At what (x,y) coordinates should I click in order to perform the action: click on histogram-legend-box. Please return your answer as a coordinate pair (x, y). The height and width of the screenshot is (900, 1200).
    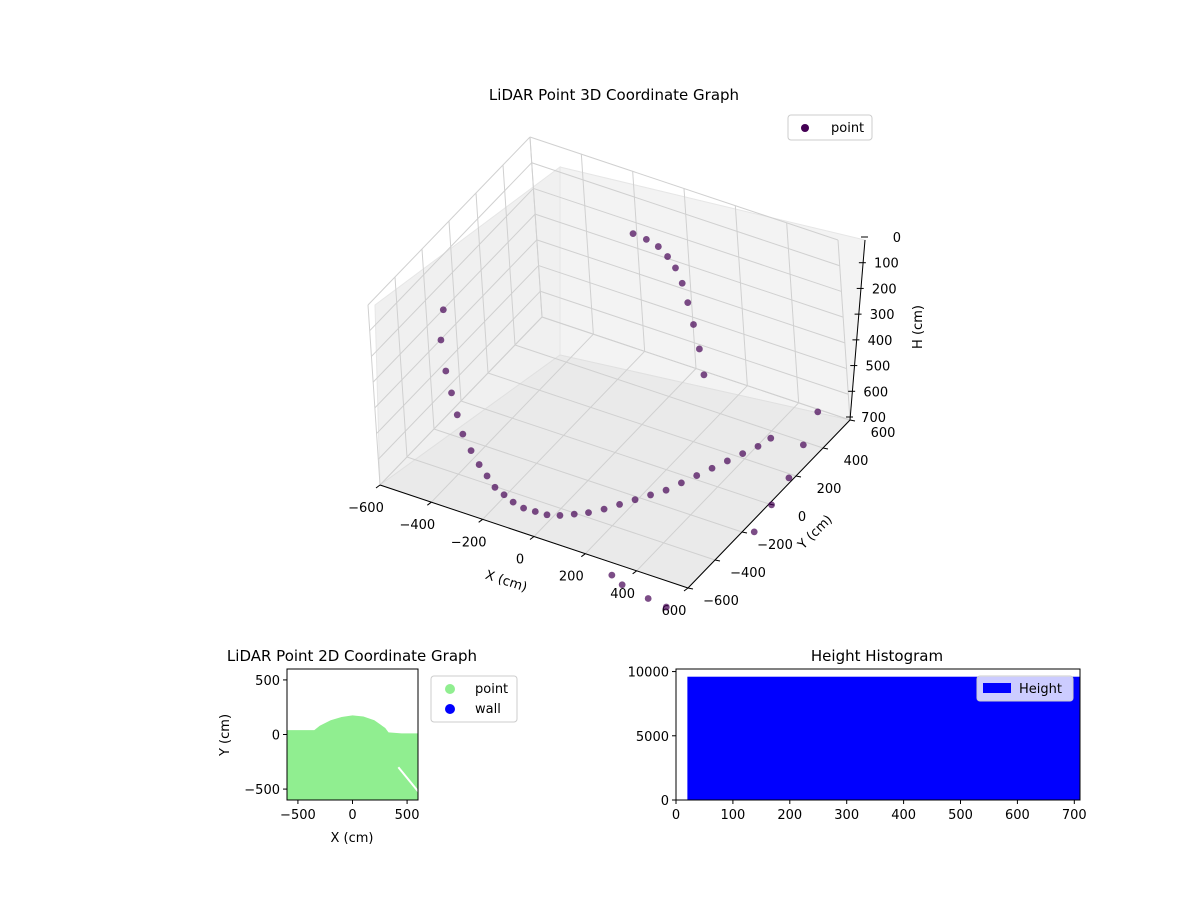
    Looking at the image, I should click on (1025, 688).